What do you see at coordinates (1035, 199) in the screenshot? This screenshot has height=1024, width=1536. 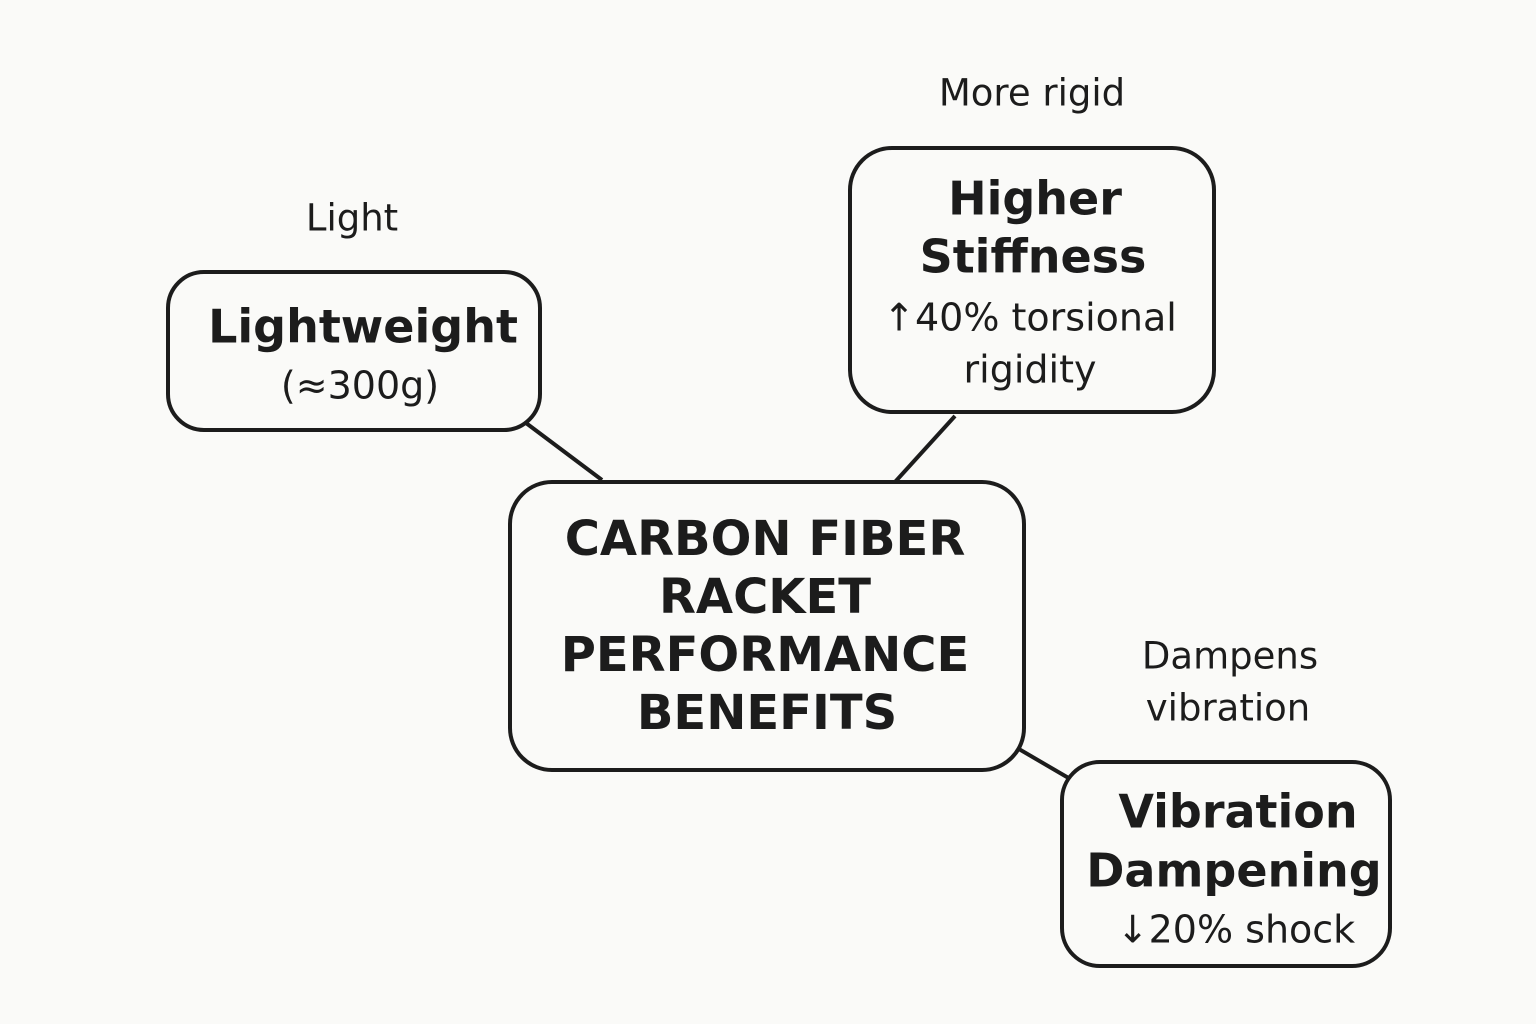 I see `node-title: Higher` at bounding box center [1035, 199].